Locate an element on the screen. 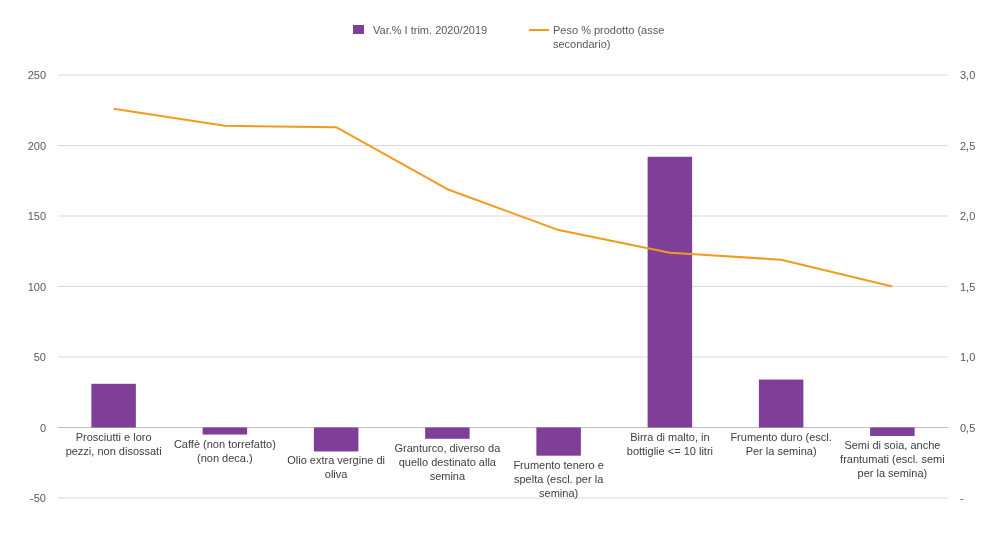 Image resolution: width=1008 pixels, height=541 pixels. y-tick-label: 100 is located at coordinates (36, 286).